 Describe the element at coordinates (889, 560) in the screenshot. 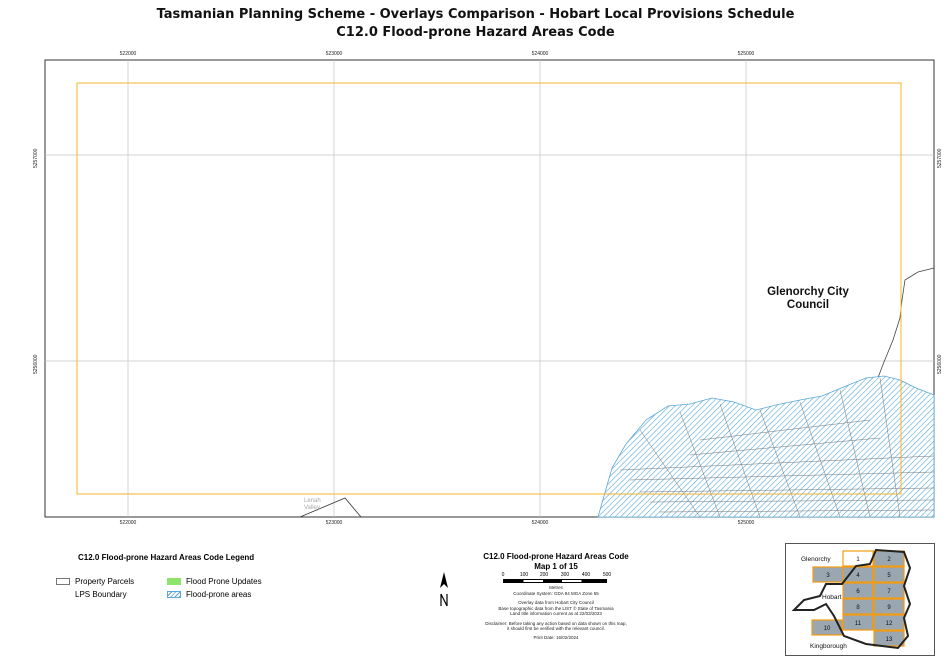

I see `tile-number: 2` at that location.